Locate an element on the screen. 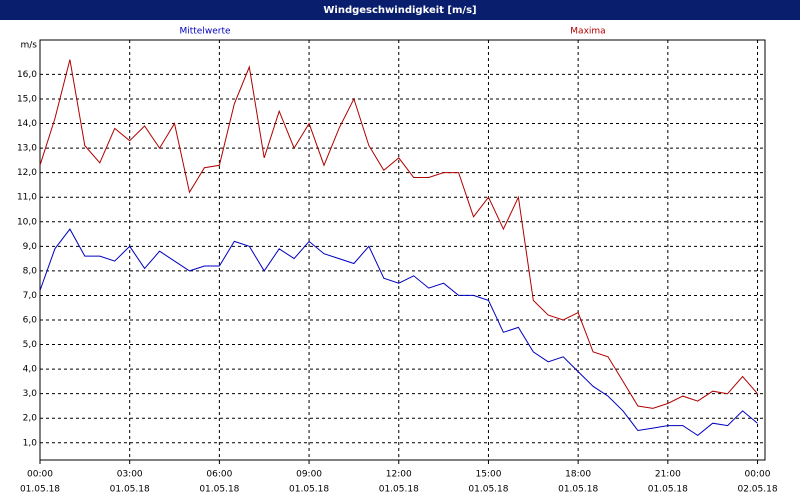 This screenshot has height=500, width=800. y-tick-label: 9,0 is located at coordinates (30, 247).